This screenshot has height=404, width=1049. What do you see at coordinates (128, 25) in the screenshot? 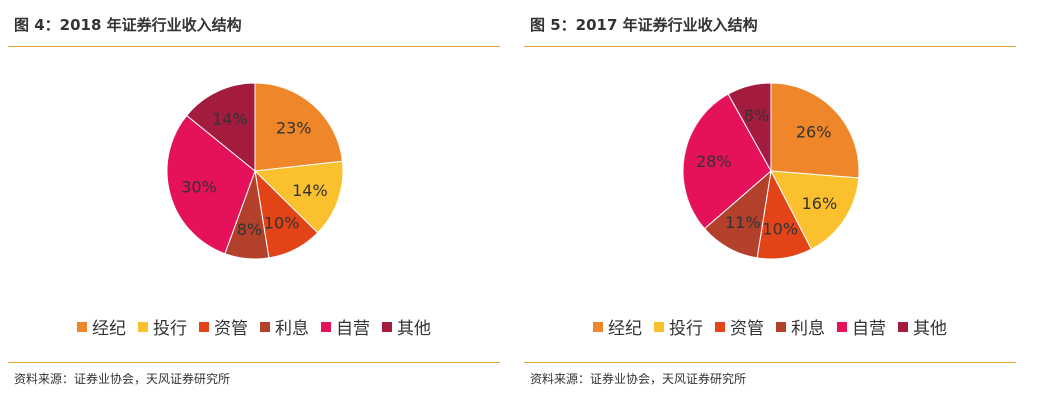
I see `chart-title: 图 4：2018 年证券行业收入结构` at bounding box center [128, 25].